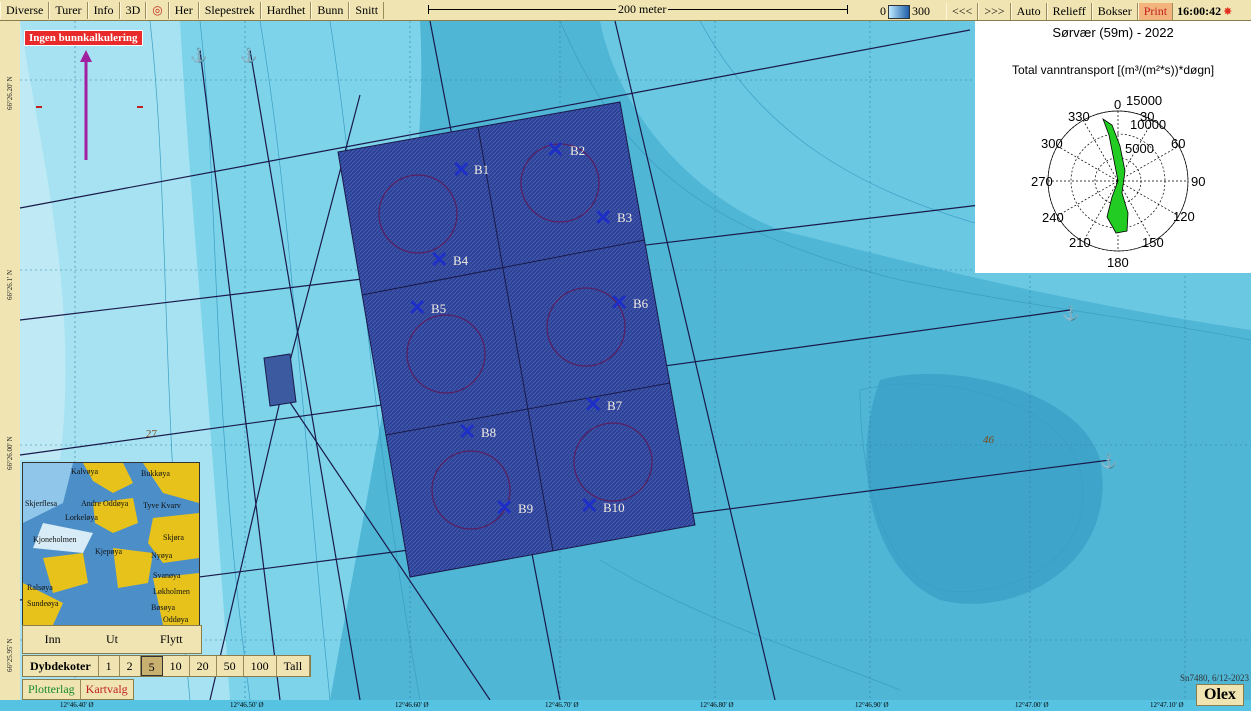 The image size is (1251, 711). What do you see at coordinates (1114, 11) in the screenshot?
I see `bokser-button: Bokser` at bounding box center [1114, 11].